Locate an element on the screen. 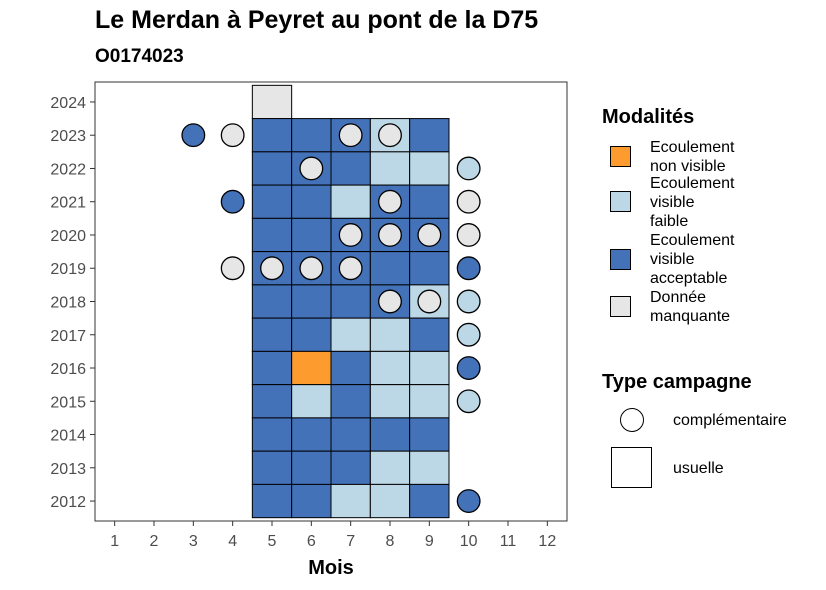 The width and height of the screenshot is (826, 590). y-tick-label-2018: 2018 is located at coordinates (68, 303).